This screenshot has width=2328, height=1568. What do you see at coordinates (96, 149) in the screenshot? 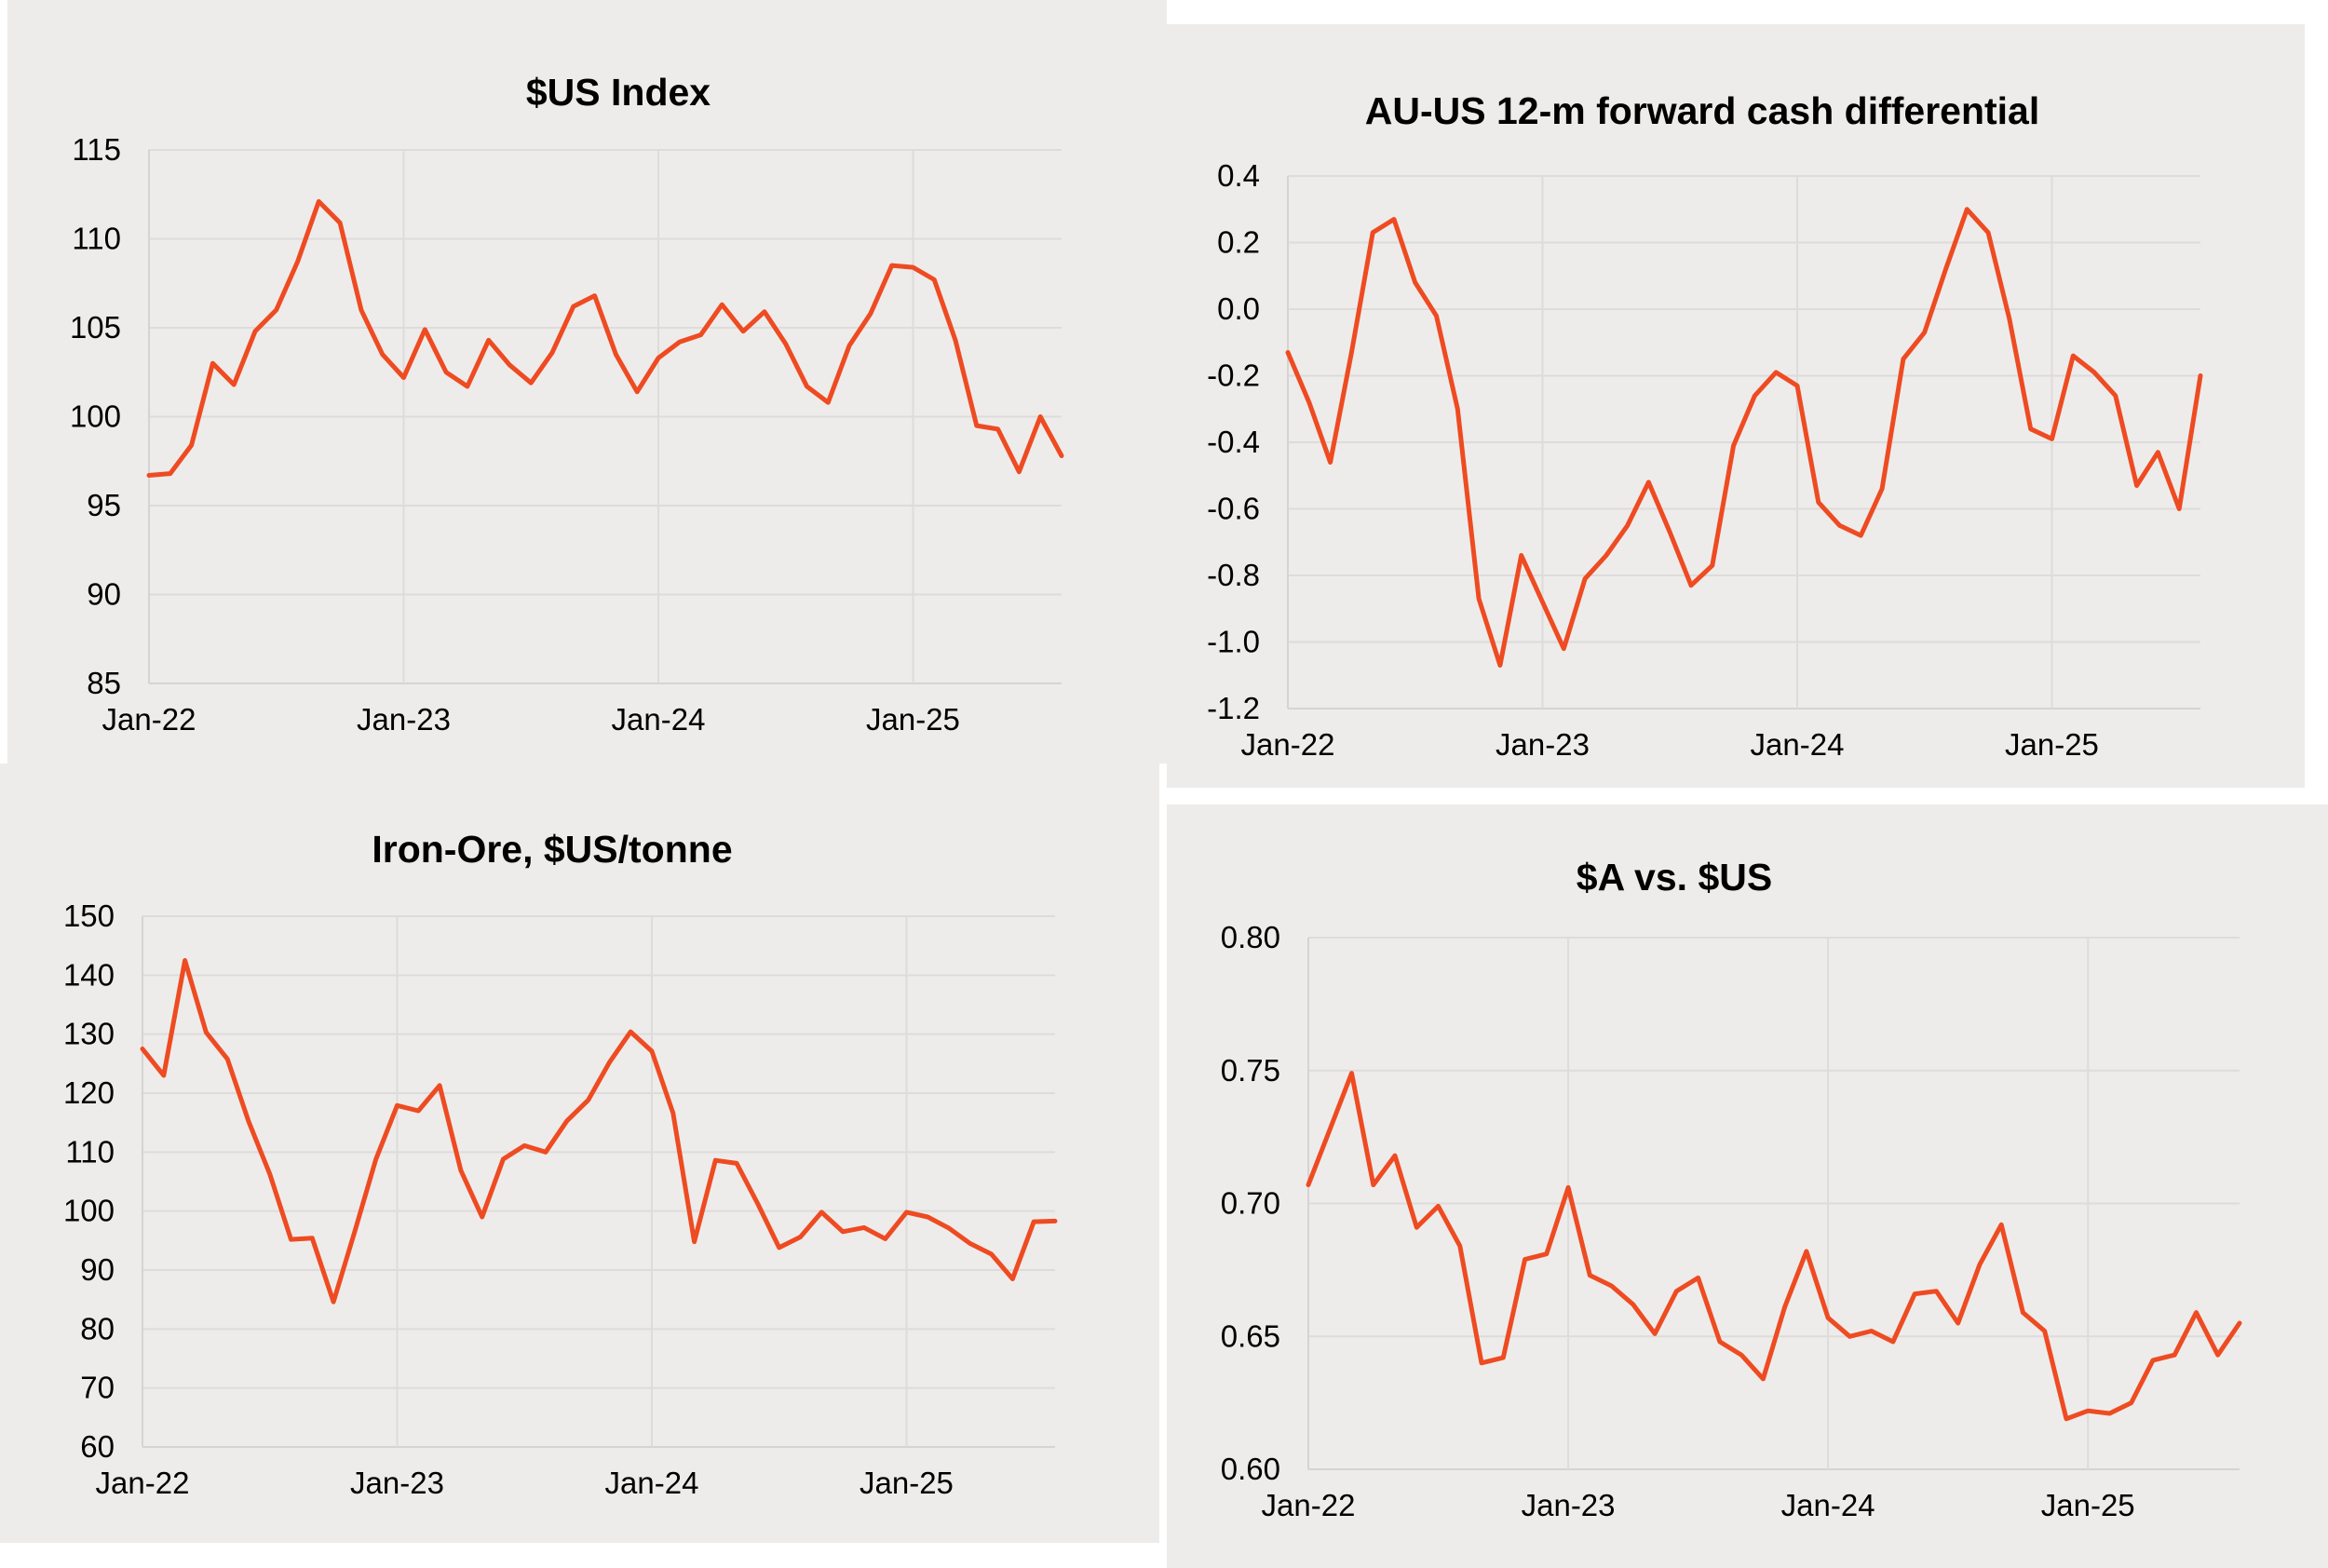
I see `y-tick-label: 115` at bounding box center [96, 149].